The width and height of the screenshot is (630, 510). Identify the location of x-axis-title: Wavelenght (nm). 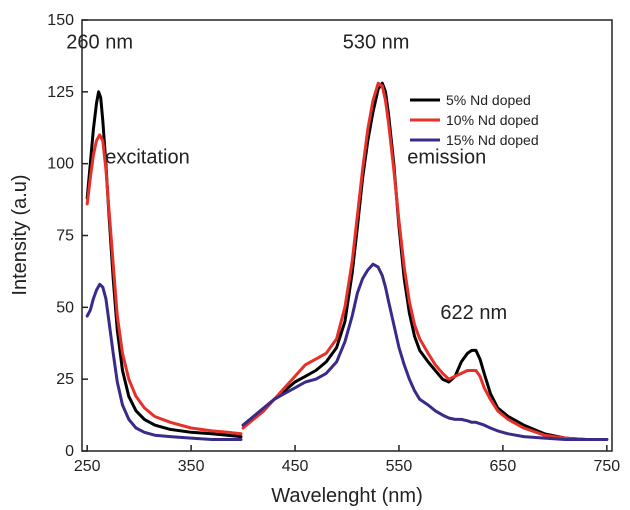
(347, 496).